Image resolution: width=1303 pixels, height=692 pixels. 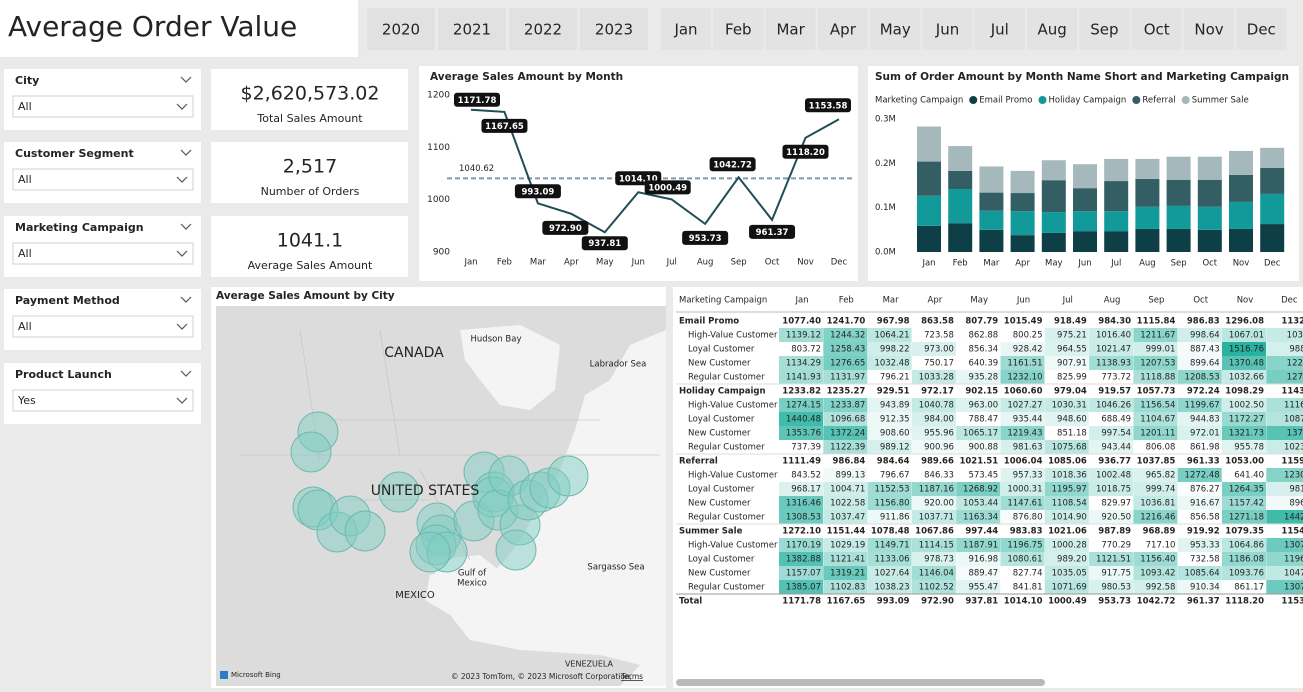 What do you see at coordinates (604, 243) in the screenshot?
I see `data-label-box` at bounding box center [604, 243].